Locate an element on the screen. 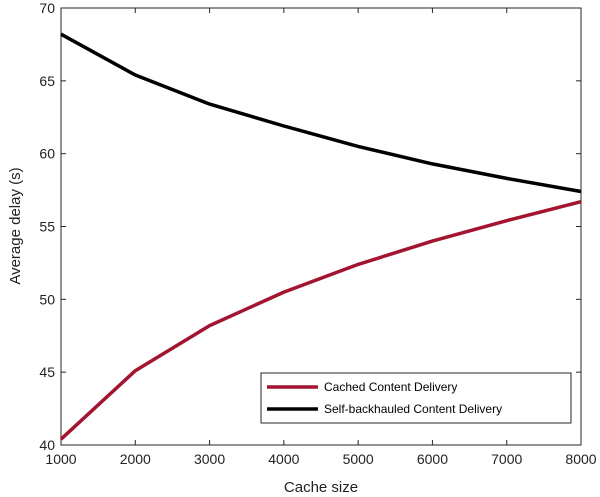 This screenshot has width=600, height=497. x-tick-label: 1000 is located at coordinates (60, 459).